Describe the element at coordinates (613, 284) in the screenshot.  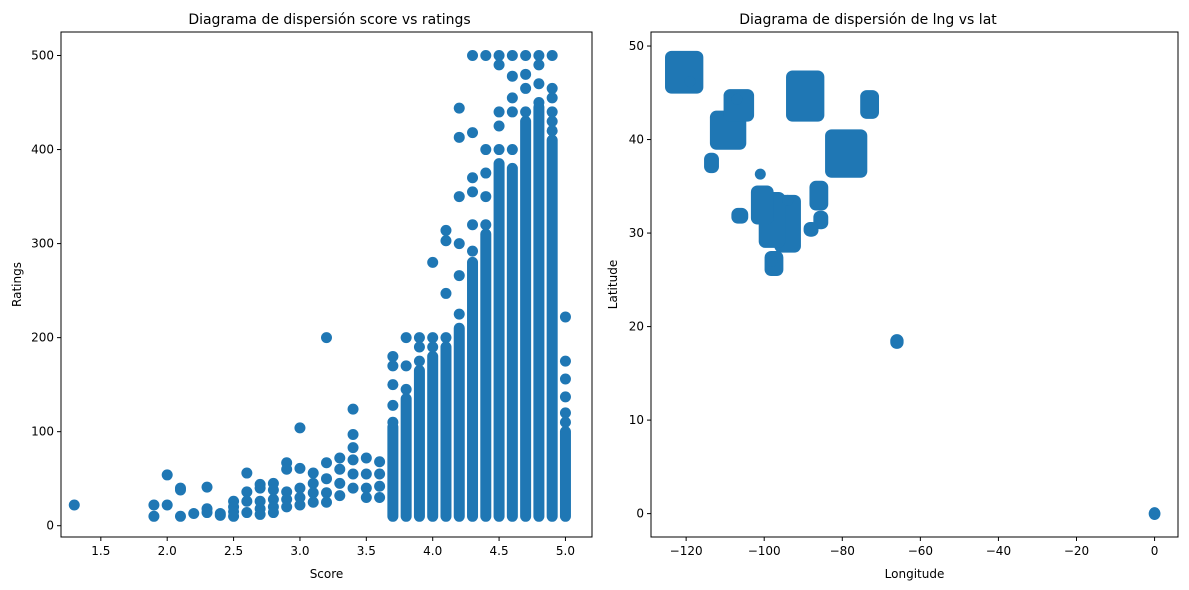
I see `y-axis-label: Latitude` at that location.